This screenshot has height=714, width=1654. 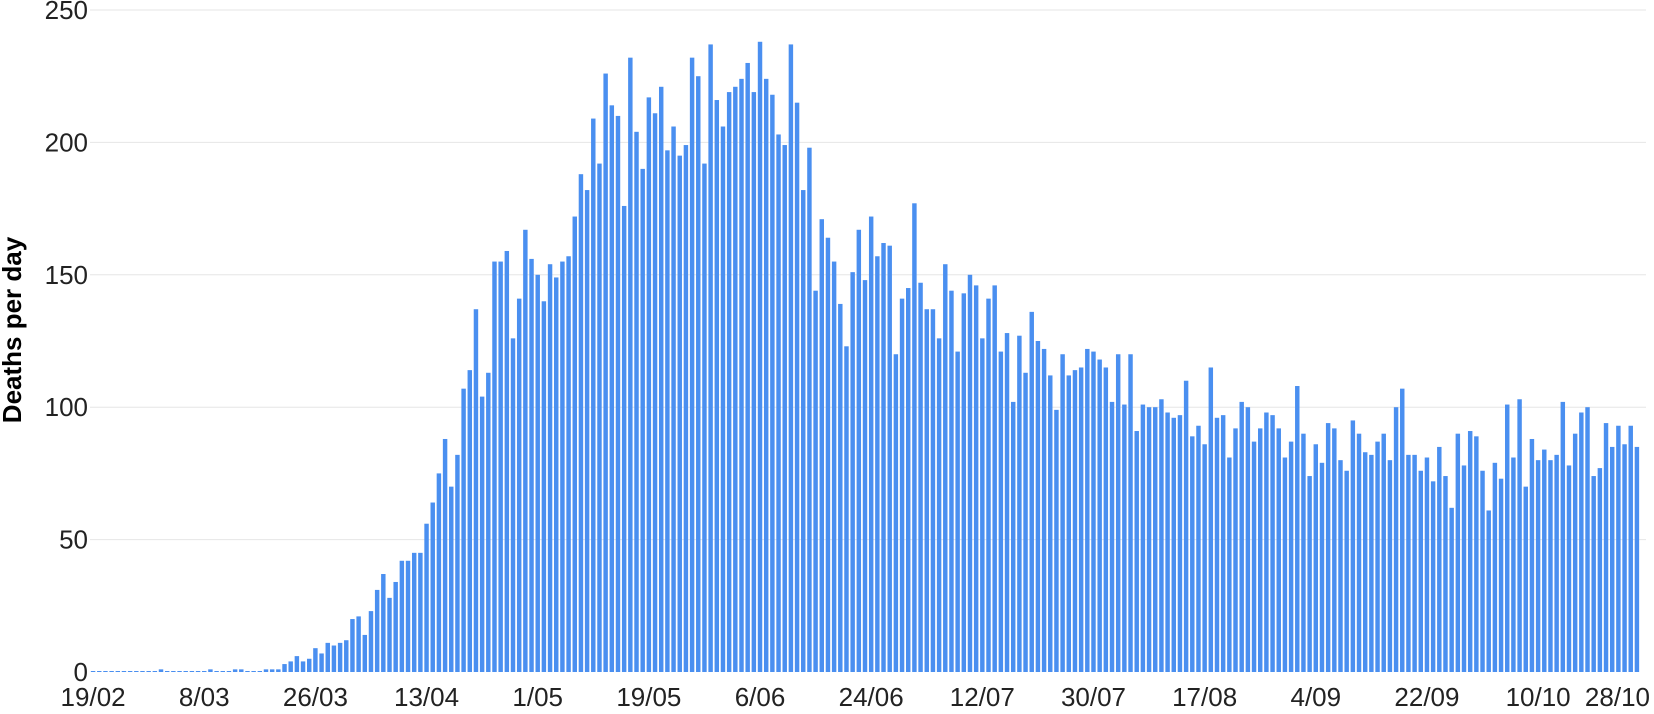 What do you see at coordinates (871, 697) in the screenshot?
I see `x-tick-label: 24/06` at bounding box center [871, 697].